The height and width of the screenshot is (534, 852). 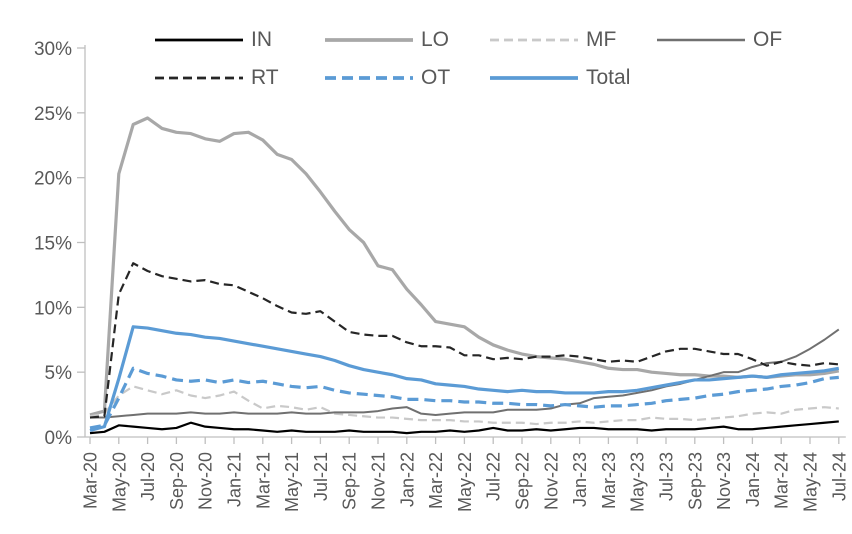 What do you see at coordinates (199, 78) in the screenshot?
I see `legend-swatch-rt` at bounding box center [199, 78].